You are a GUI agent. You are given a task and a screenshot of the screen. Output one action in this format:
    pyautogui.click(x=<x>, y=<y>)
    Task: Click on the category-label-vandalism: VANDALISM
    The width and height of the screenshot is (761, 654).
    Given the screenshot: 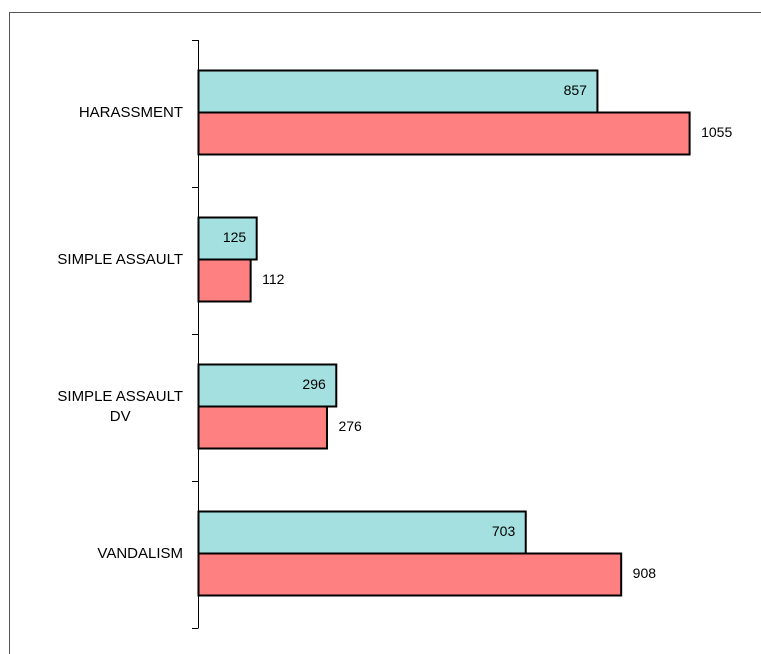 What is the action you would take?
    pyautogui.click(x=140, y=553)
    